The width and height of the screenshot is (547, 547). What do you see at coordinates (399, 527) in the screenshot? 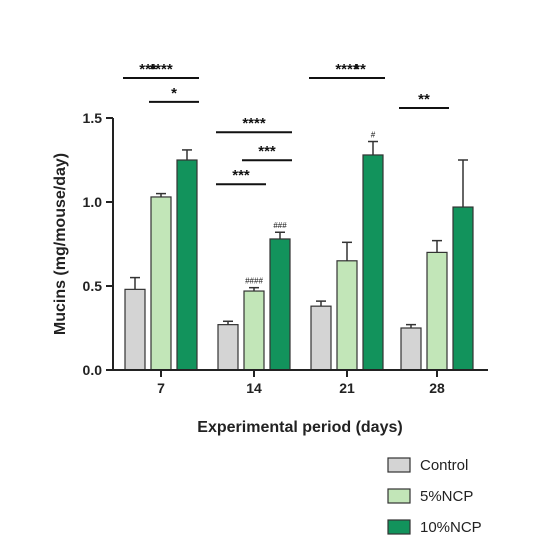
I see `legend-swatch-10ncp` at bounding box center [399, 527].